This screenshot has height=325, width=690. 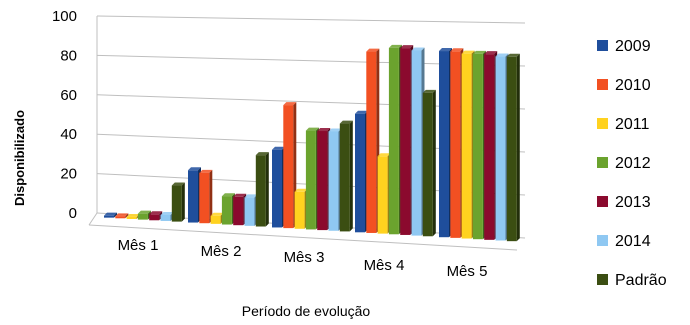 What do you see at coordinates (73, 213) in the screenshot?
I see `y-tick-label: 0` at bounding box center [73, 213].